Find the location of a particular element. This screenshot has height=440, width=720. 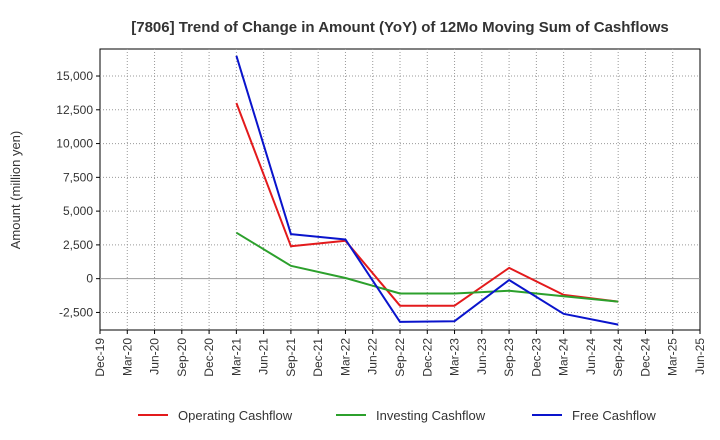

y-tick-label: 10,000 is located at coordinates (74, 144).